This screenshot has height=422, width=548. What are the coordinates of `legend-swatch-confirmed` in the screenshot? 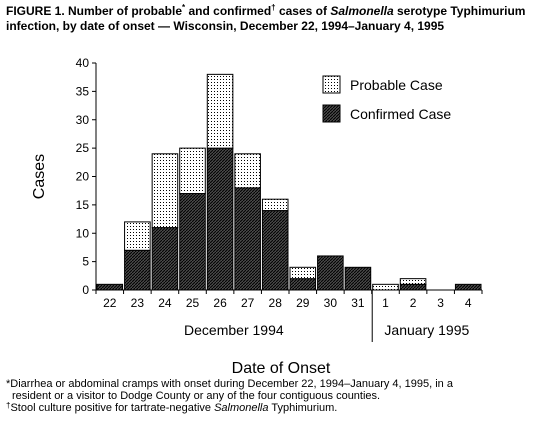 It's located at (331, 113).